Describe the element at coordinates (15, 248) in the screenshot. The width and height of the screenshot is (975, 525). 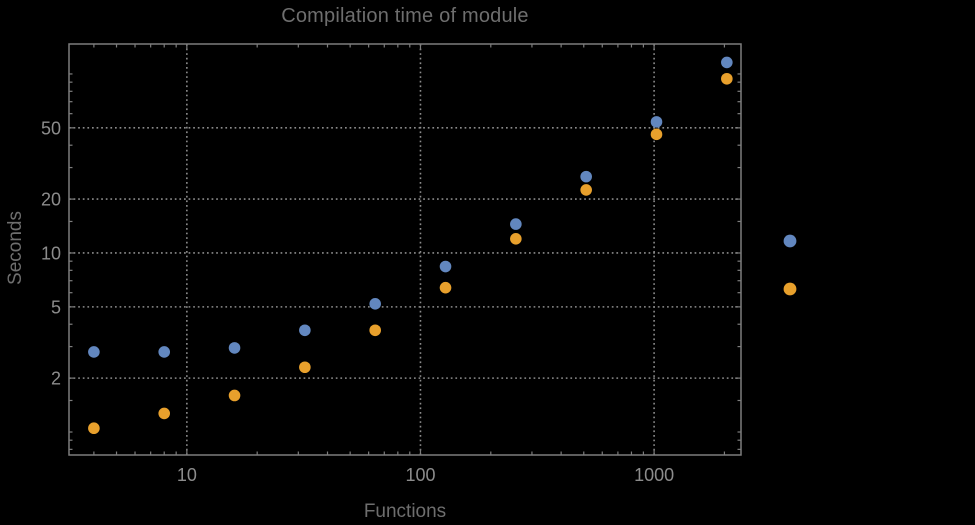
I see `y-axis-title: Seconds` at that location.